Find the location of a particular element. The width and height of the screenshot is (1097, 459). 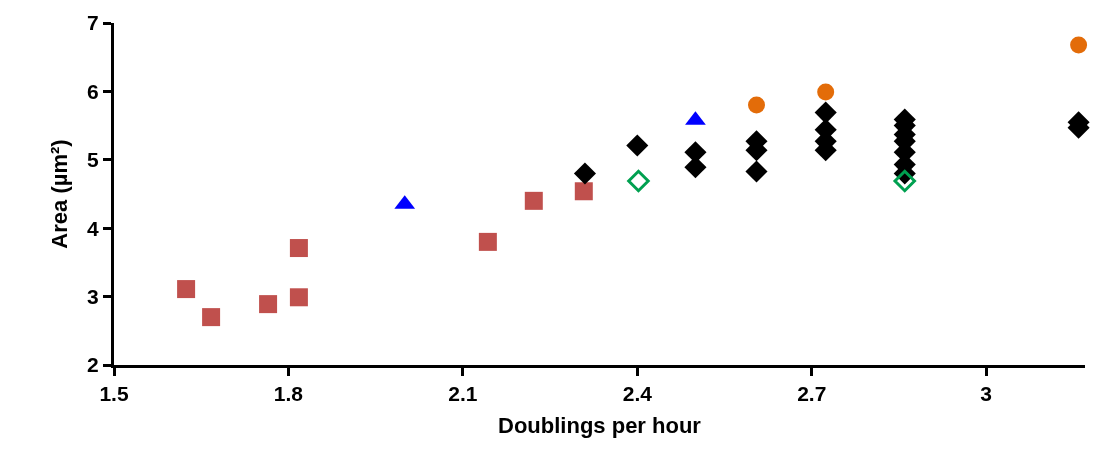

x-tick-label: 1.5 is located at coordinates (114, 394).